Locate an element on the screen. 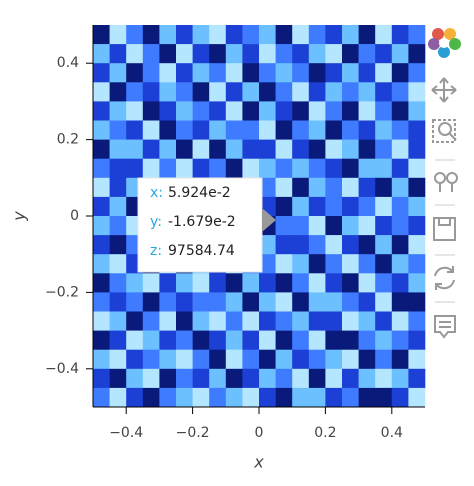  pan-tool is located at coordinates (444, 90).